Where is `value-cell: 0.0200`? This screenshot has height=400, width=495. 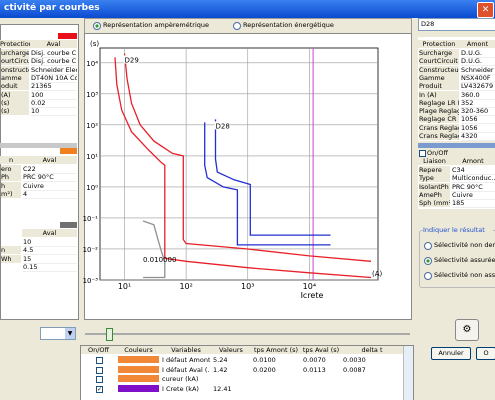
value-cell: 0.0200 is located at coordinates (264, 369).